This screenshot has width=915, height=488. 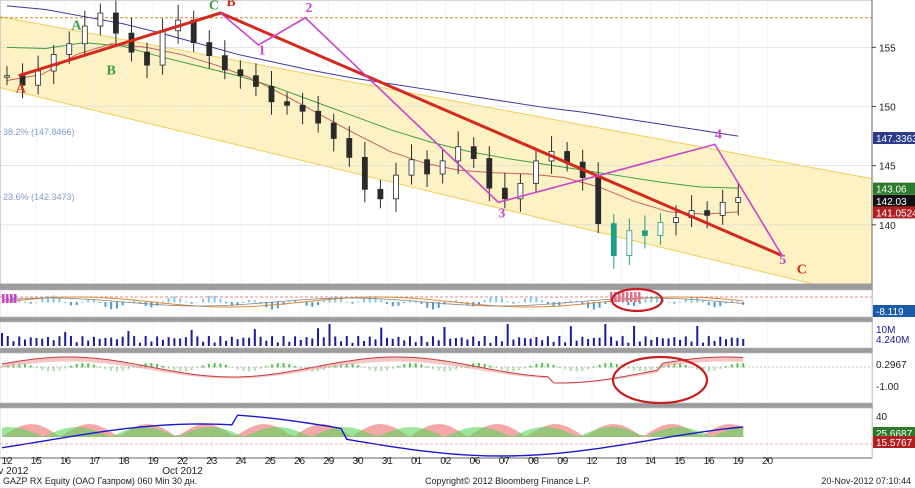 I want to click on price-tag-2: 142.03, so click(x=891, y=202).